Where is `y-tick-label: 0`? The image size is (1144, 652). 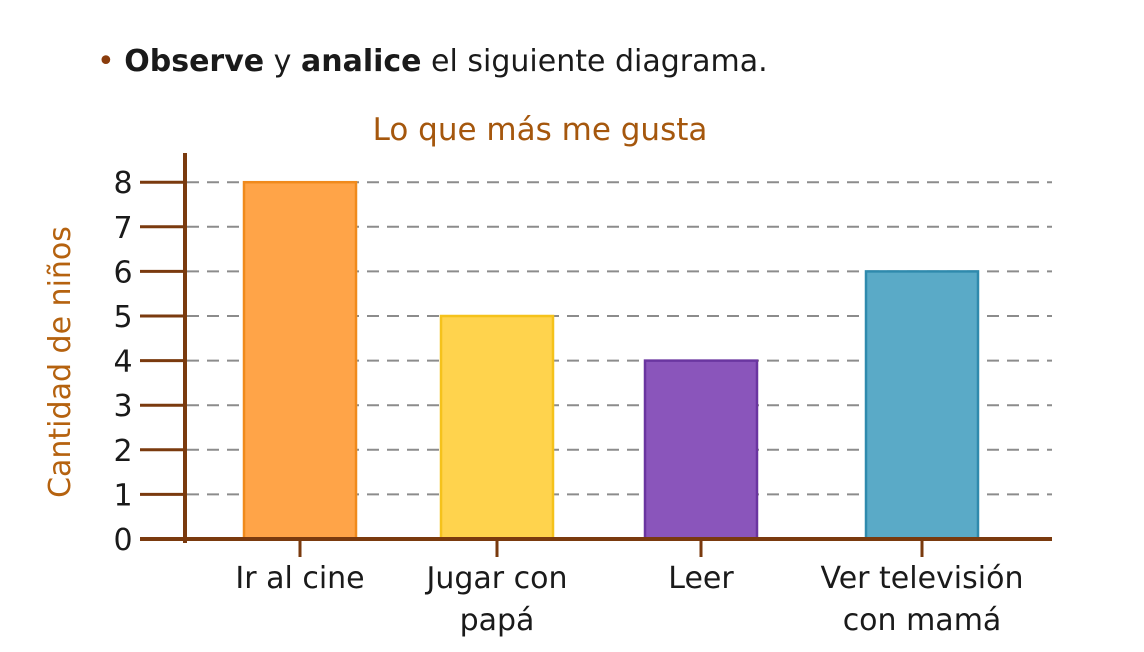
y-tick-label: 0 is located at coordinates (122, 540).